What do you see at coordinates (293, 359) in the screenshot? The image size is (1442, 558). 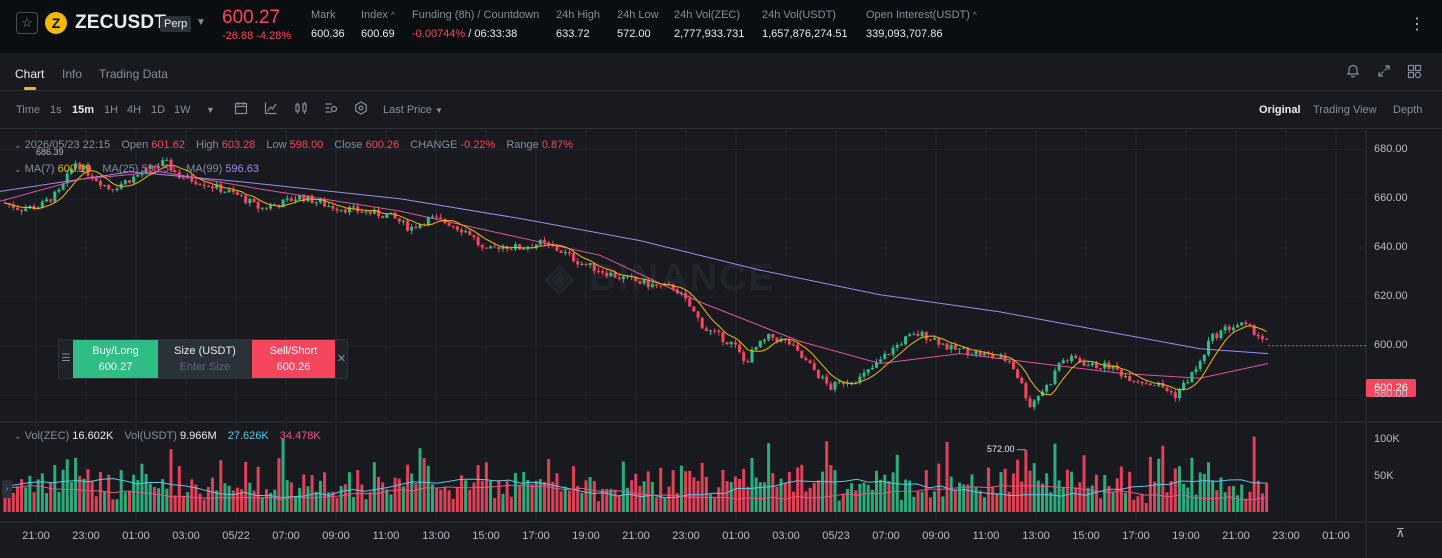 I see `sell-short-button: Sell/Short 600.26` at bounding box center [293, 359].